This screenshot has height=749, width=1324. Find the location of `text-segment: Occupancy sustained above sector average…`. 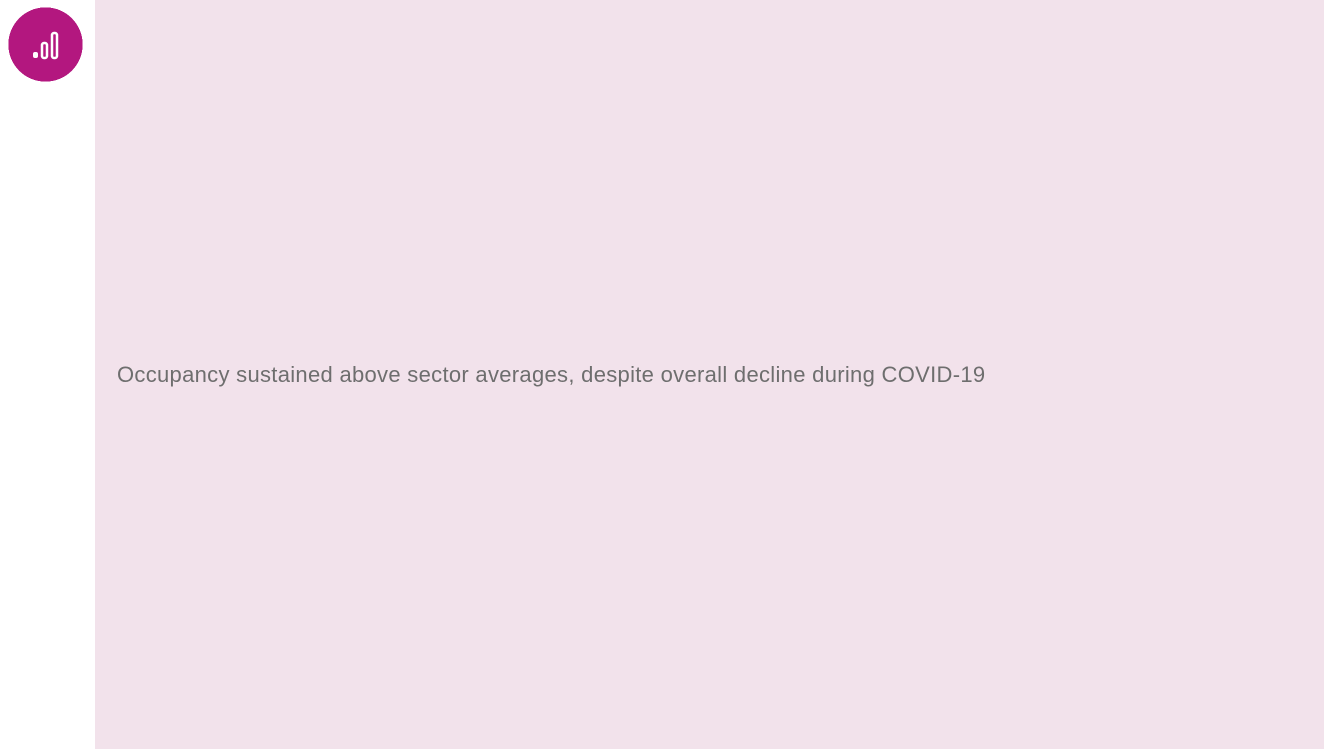

text-segment: Occupancy sustained above sector average… is located at coordinates (551, 374).